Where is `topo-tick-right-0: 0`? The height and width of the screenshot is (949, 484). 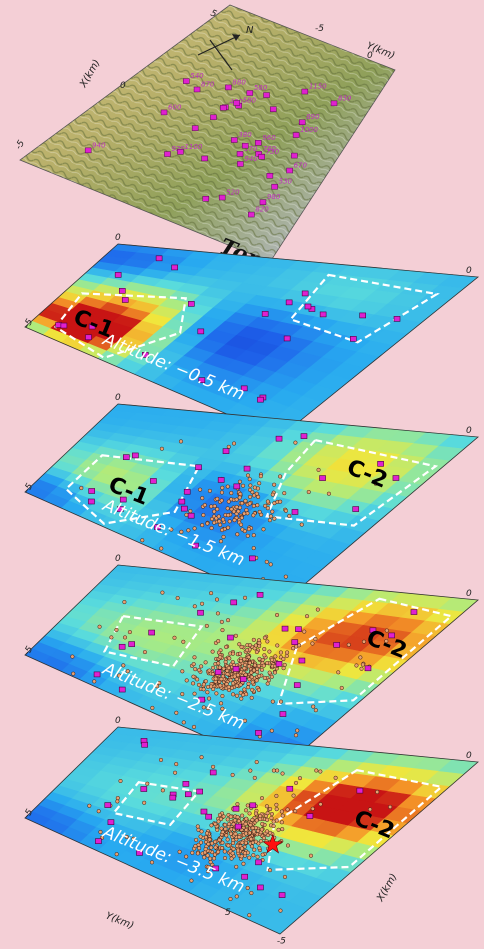
topo-tick-right-0: 0 is located at coordinates (370, 56).